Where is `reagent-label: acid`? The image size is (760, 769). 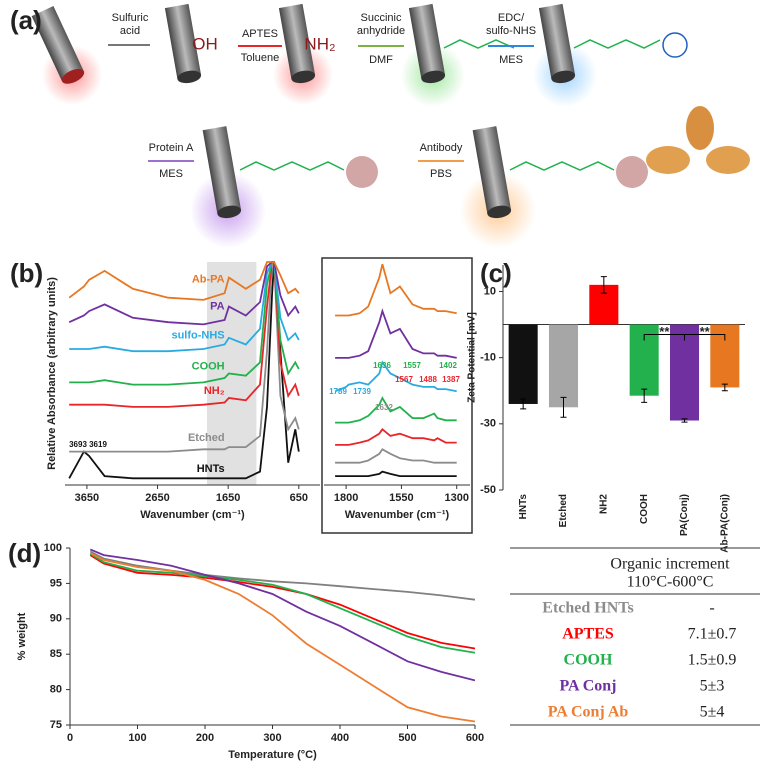 reagent-label: acid is located at coordinates (130, 31).